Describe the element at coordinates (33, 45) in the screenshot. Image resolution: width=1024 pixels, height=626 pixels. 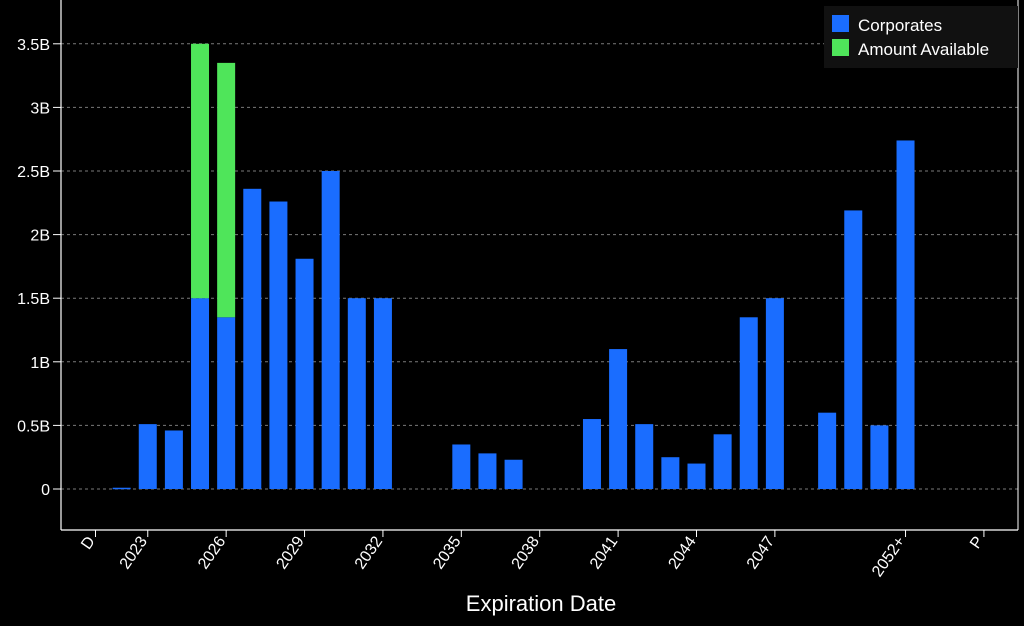
I see `y-tick-label-7: 3.5B` at that location.